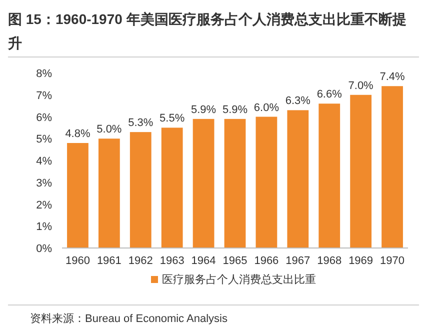  What do you see at coordinates (129, 318) in the screenshot?
I see `text: 资料来源：Bureau of Economic Analysis` at bounding box center [129, 318].